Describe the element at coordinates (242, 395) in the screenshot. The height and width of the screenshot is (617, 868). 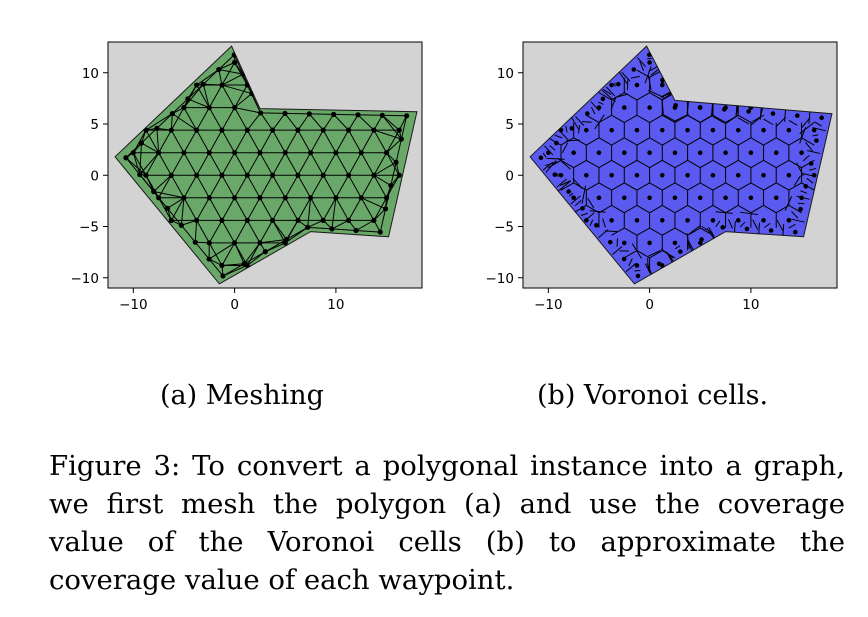
I see `subcaption-a: (a) Meshing` at that location.